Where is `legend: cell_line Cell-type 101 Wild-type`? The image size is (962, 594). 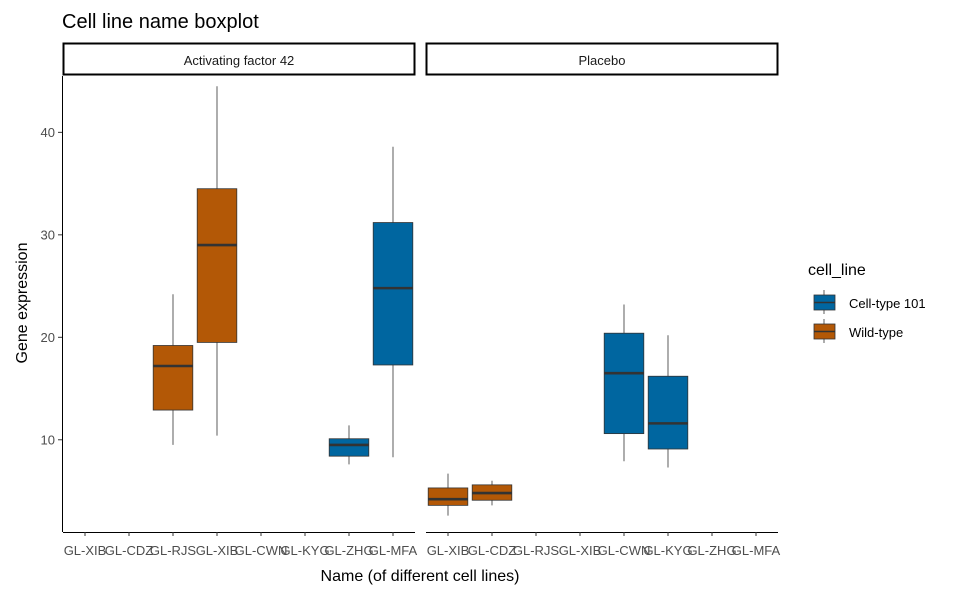 legend: cell_line Cell-type 101 Wild-type is located at coordinates (867, 302).